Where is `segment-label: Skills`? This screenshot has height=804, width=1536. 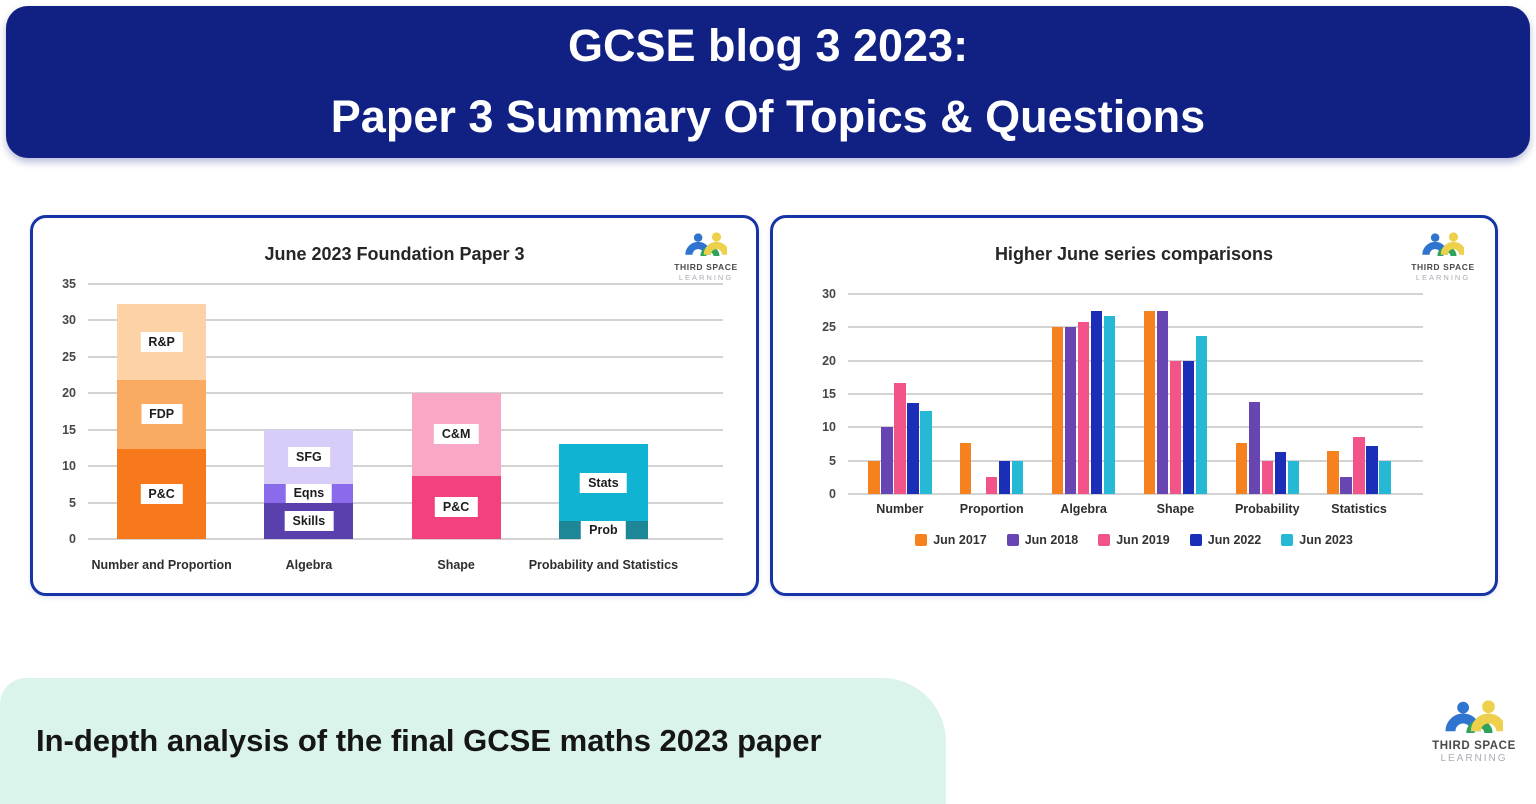
segment-label: Skills is located at coordinates (309, 520).